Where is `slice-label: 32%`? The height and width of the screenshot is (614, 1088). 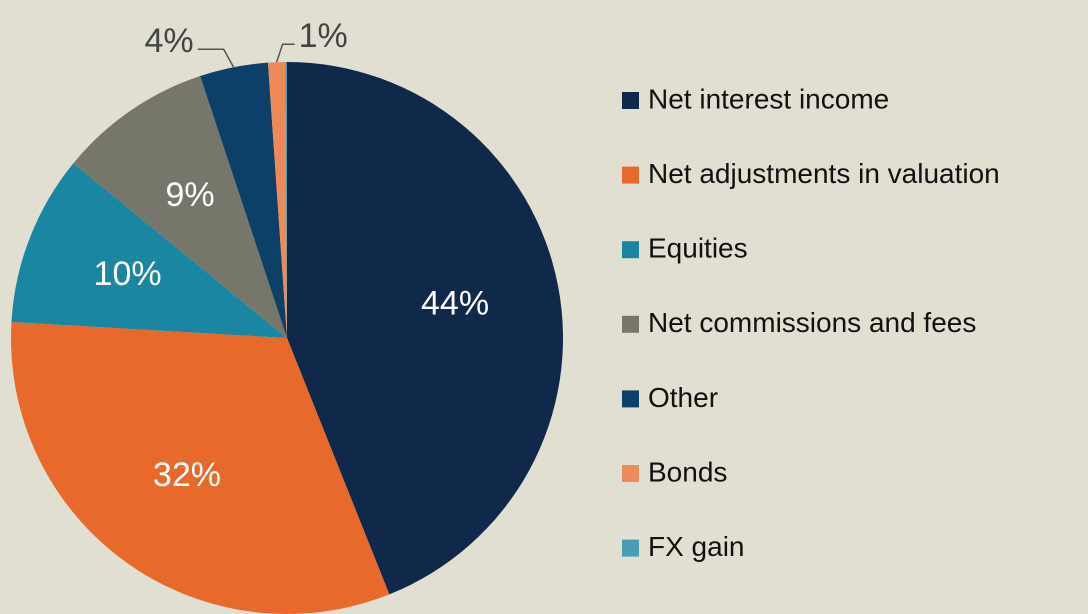 slice-label: 32% is located at coordinates (187, 475).